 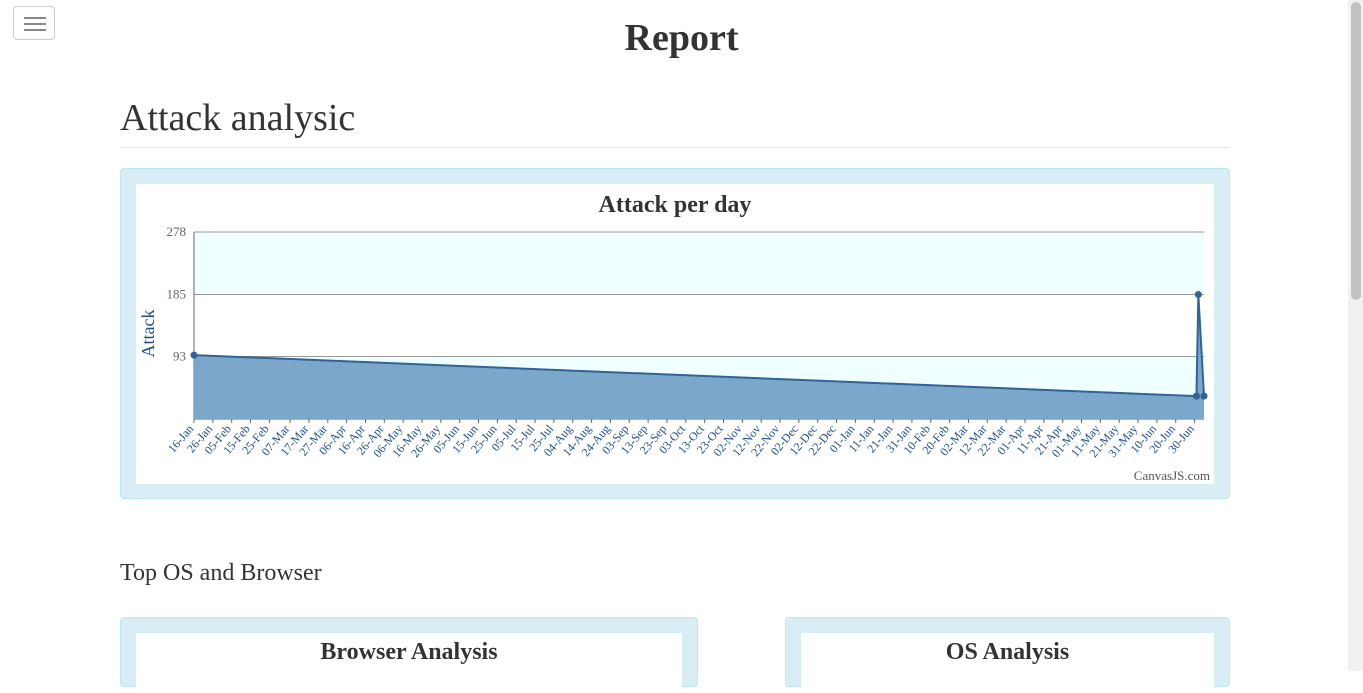 I want to click on browser-chart-container: Browser Analysis, so click(x=409, y=663).